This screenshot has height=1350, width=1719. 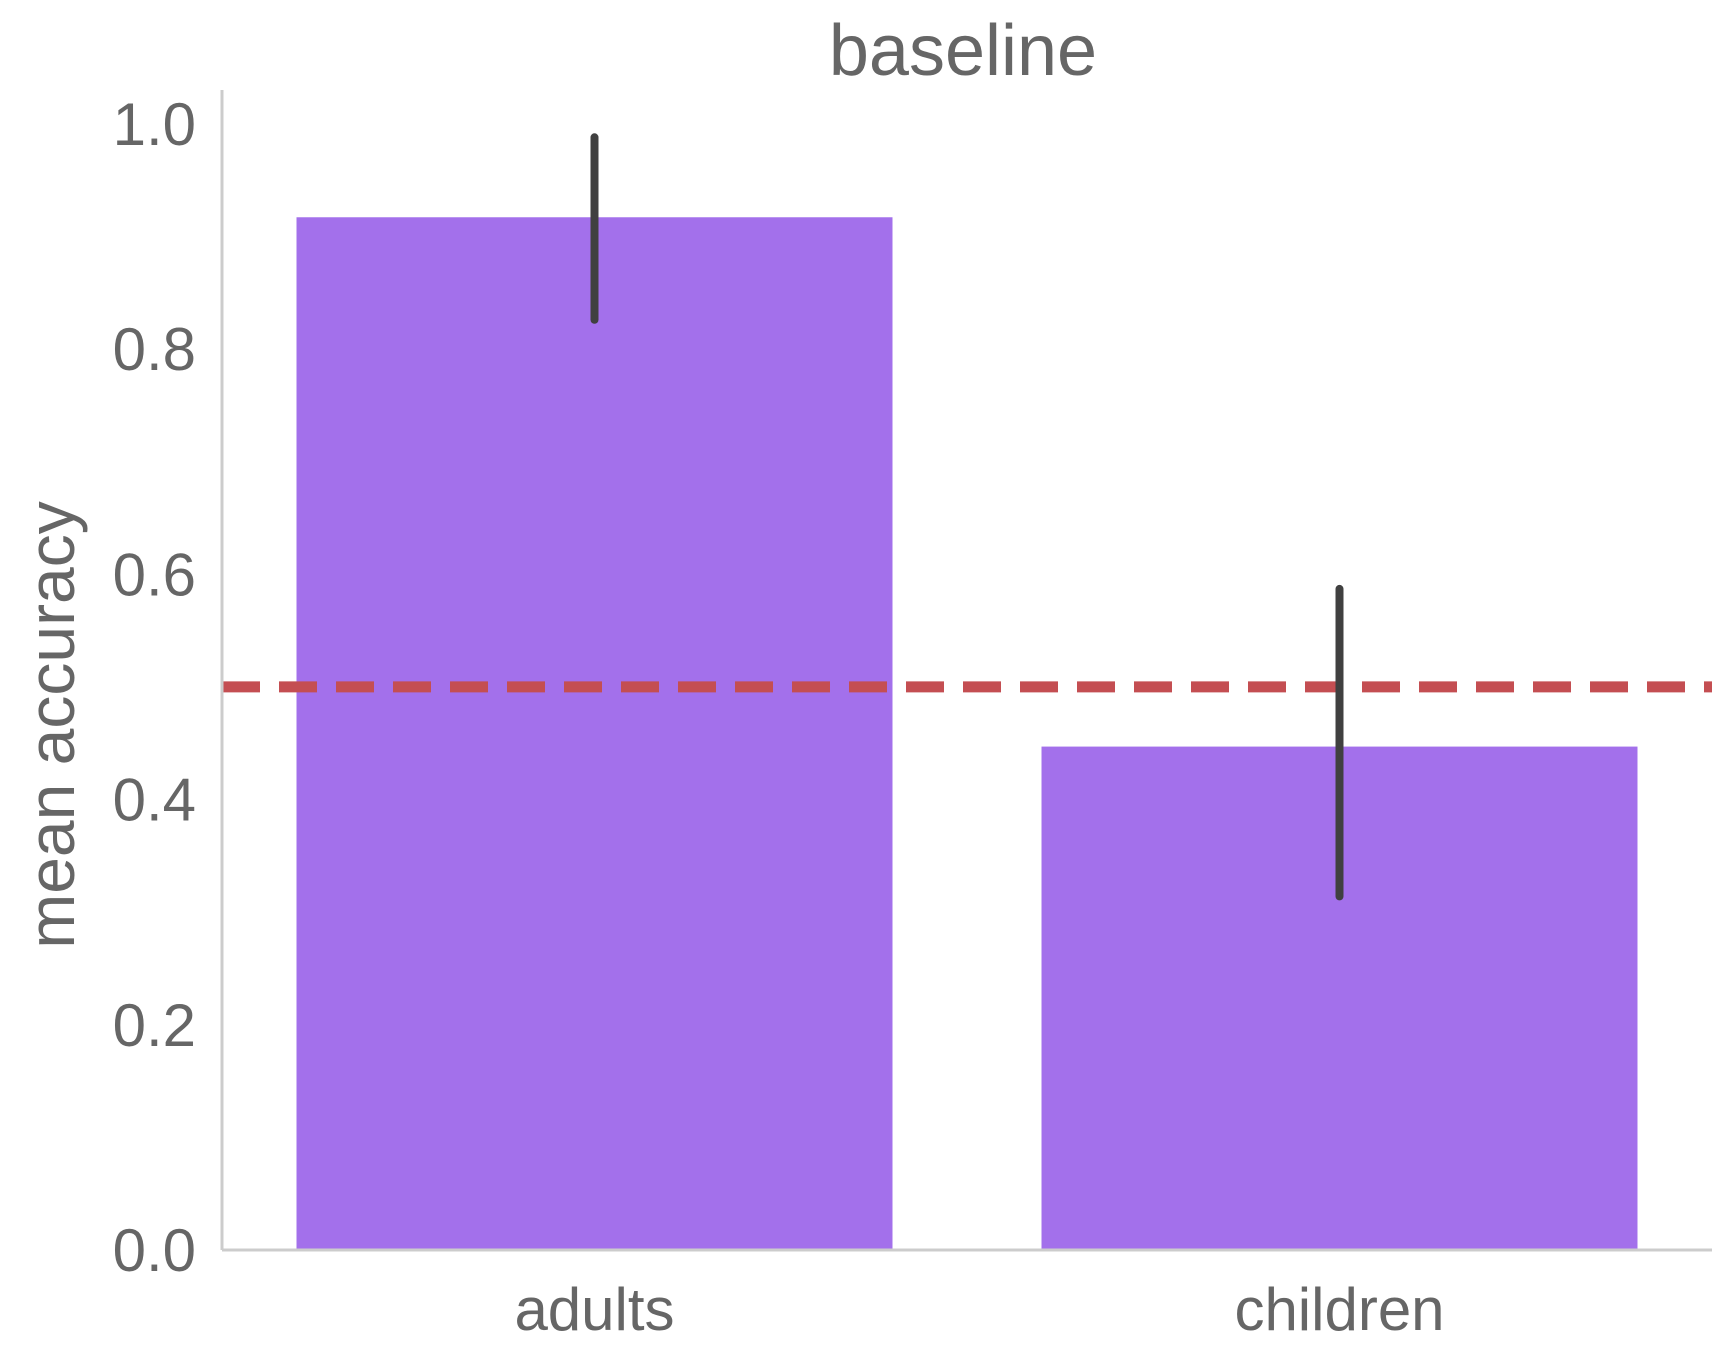 What do you see at coordinates (154, 124) in the screenshot?
I see `y-tick-label: 1.0` at bounding box center [154, 124].